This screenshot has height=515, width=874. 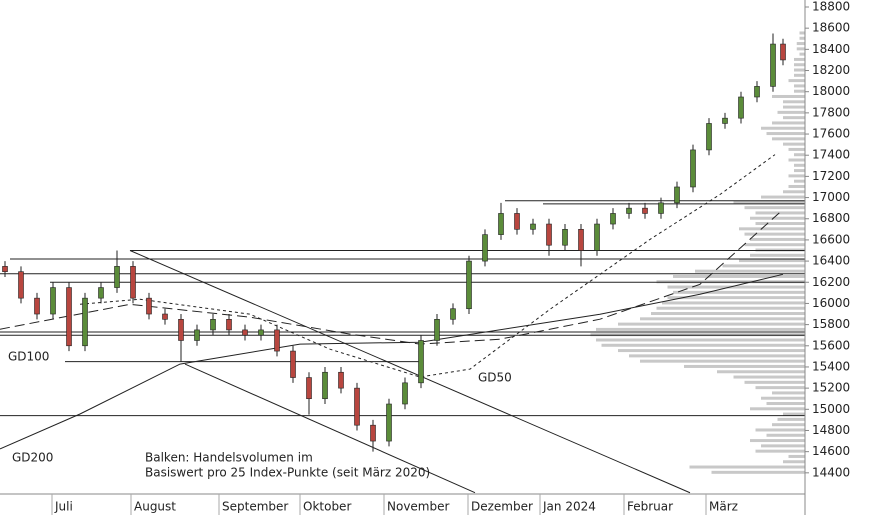 I want to click on trend-line, so click(x=330, y=428).